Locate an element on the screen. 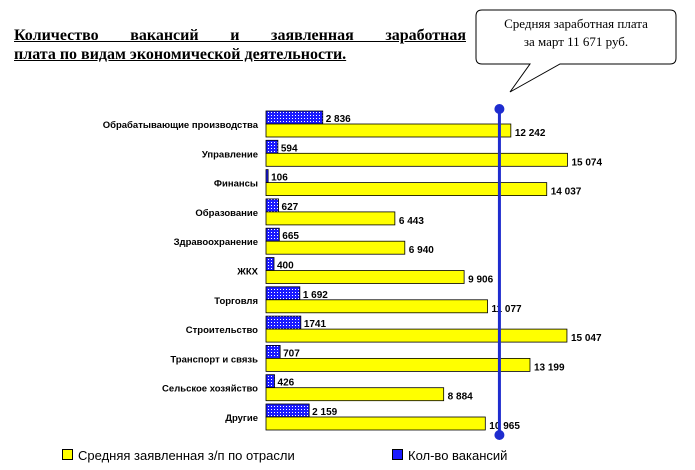  legend-vacancy-label: Кол-во вакансий is located at coordinates (458, 455).